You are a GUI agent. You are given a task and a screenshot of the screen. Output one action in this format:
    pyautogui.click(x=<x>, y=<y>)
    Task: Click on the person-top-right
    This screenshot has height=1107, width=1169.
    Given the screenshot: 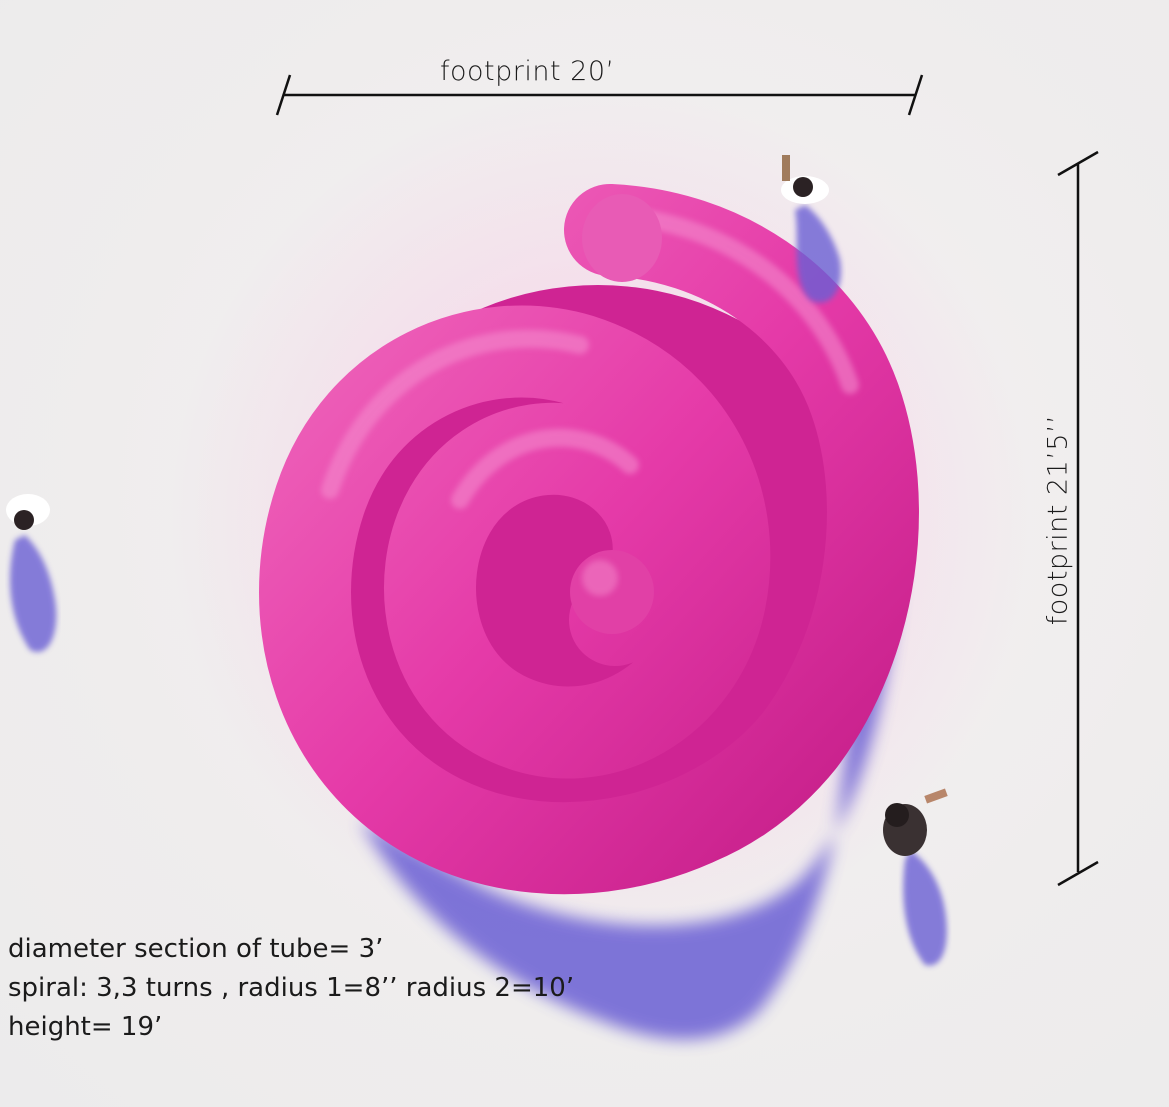 What is the action you would take?
    pyautogui.click(x=811, y=229)
    